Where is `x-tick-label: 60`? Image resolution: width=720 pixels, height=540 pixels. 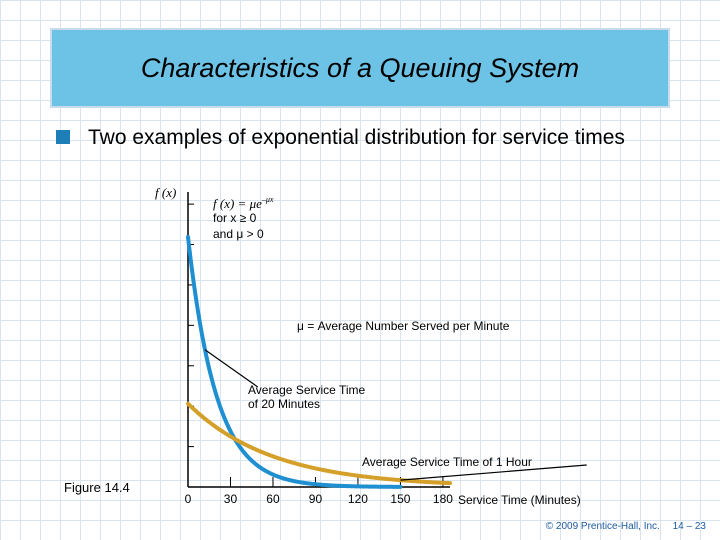 x-tick-label: 60 is located at coordinates (273, 499).